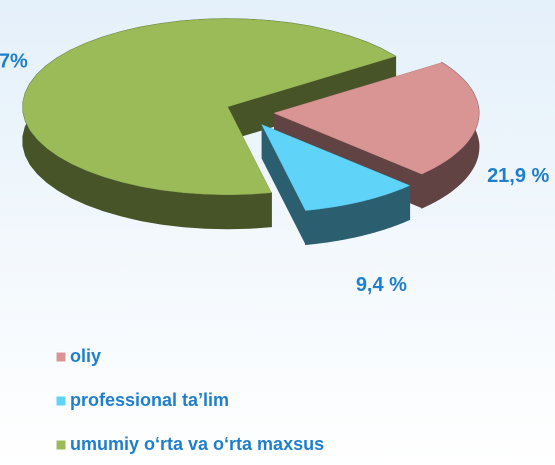 The height and width of the screenshot is (465, 555). I want to click on legend-label: professional ta’lim, so click(149, 400).